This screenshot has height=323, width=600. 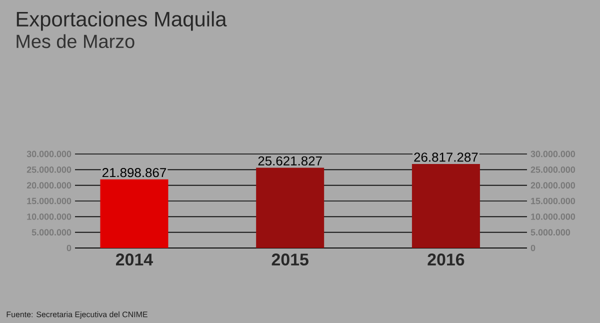 What do you see at coordinates (75, 41) in the screenshot?
I see `chart-subtitle: Mes de Marzo` at bounding box center [75, 41].